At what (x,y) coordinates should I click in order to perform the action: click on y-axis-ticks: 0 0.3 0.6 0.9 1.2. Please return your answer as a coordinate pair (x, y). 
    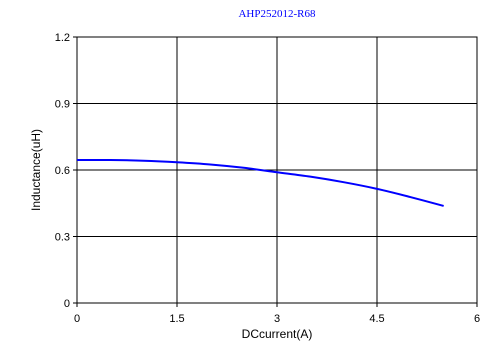
    Looking at the image, I should click on (66, 171).